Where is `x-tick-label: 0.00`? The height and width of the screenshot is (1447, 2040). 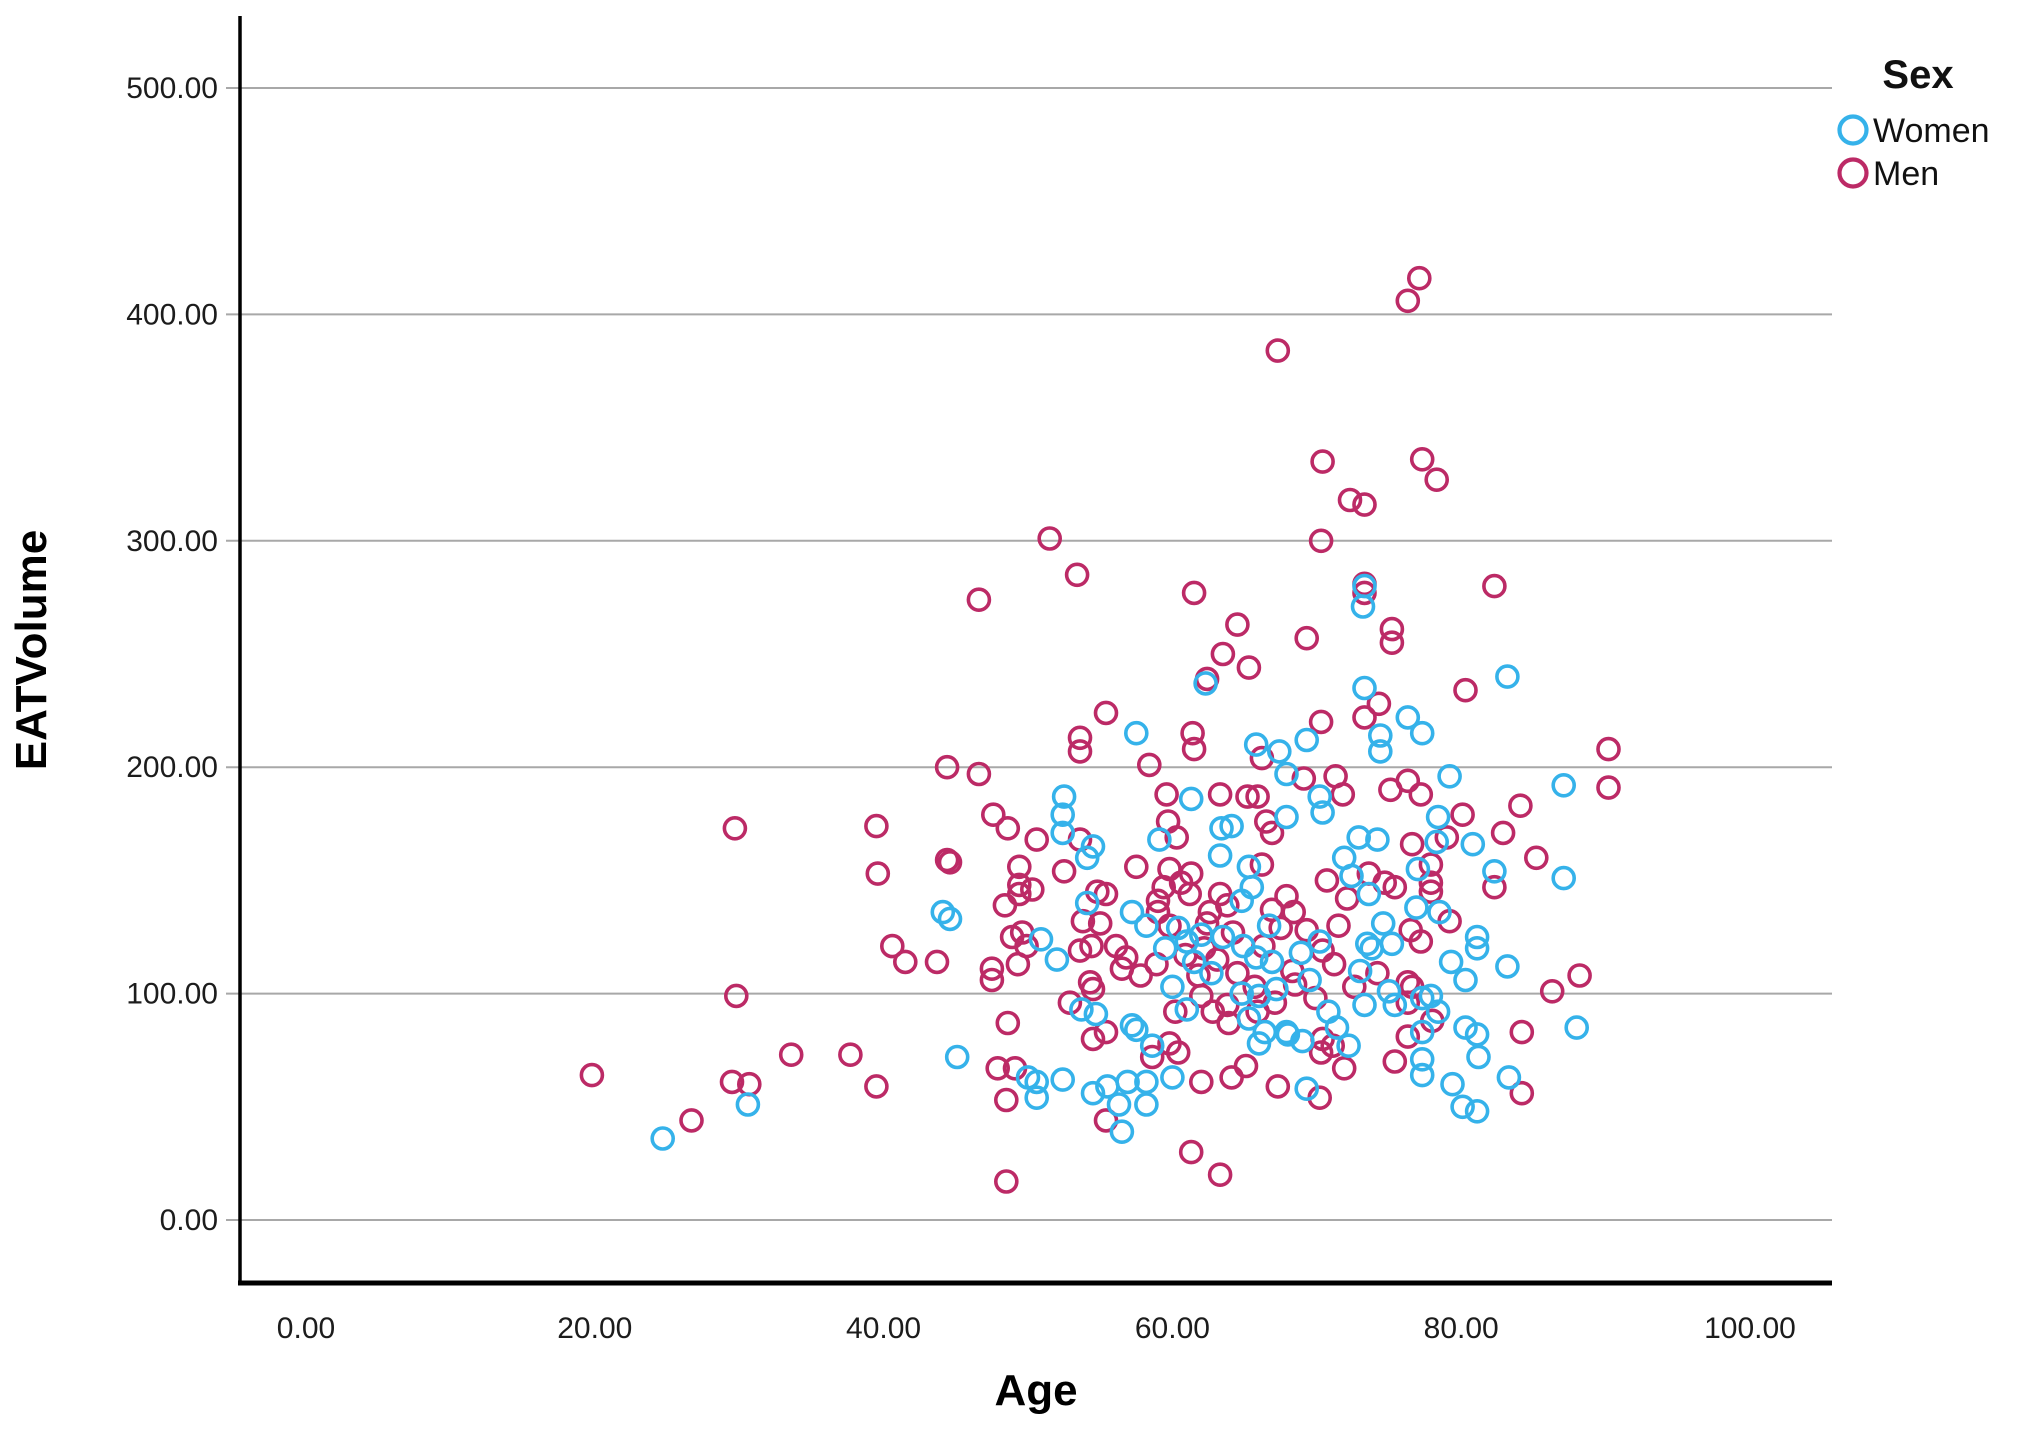 x-tick-label: 0.00 is located at coordinates (306, 1328).